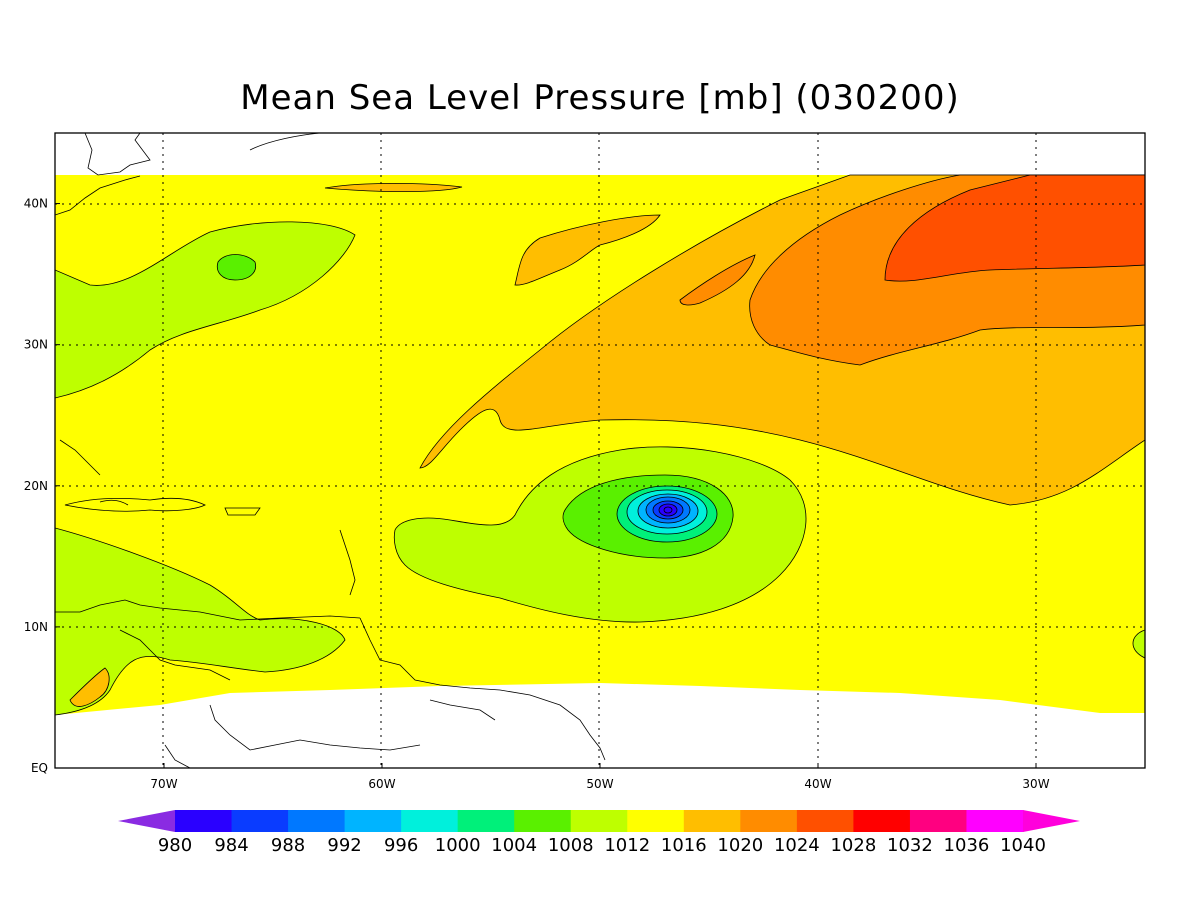 The width and height of the screenshot is (1200, 900). What do you see at coordinates (600, 98) in the screenshot?
I see `map-title: Mean Sea Level Pressure [mb] (030200)` at bounding box center [600, 98].